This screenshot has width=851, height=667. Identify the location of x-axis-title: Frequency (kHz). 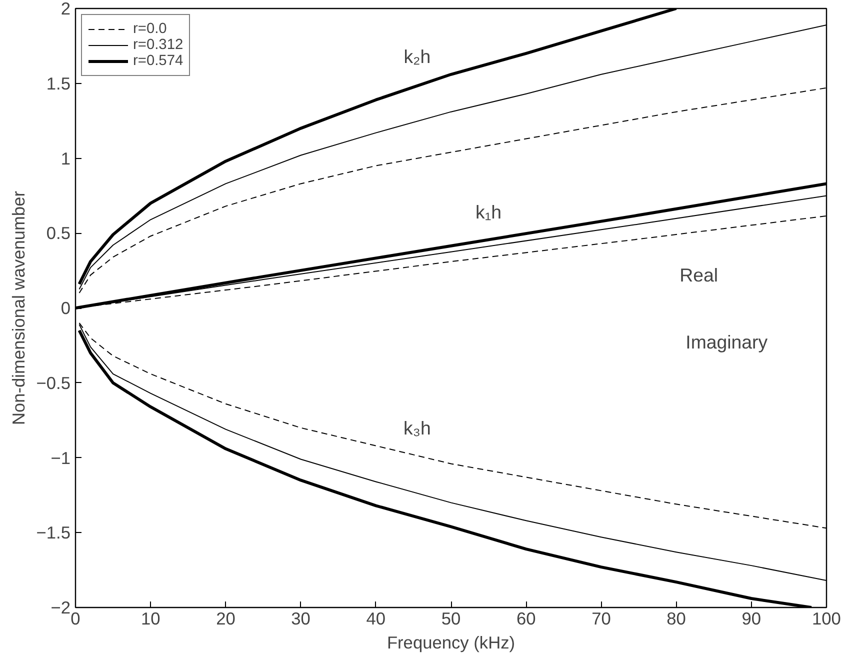
(451, 642).